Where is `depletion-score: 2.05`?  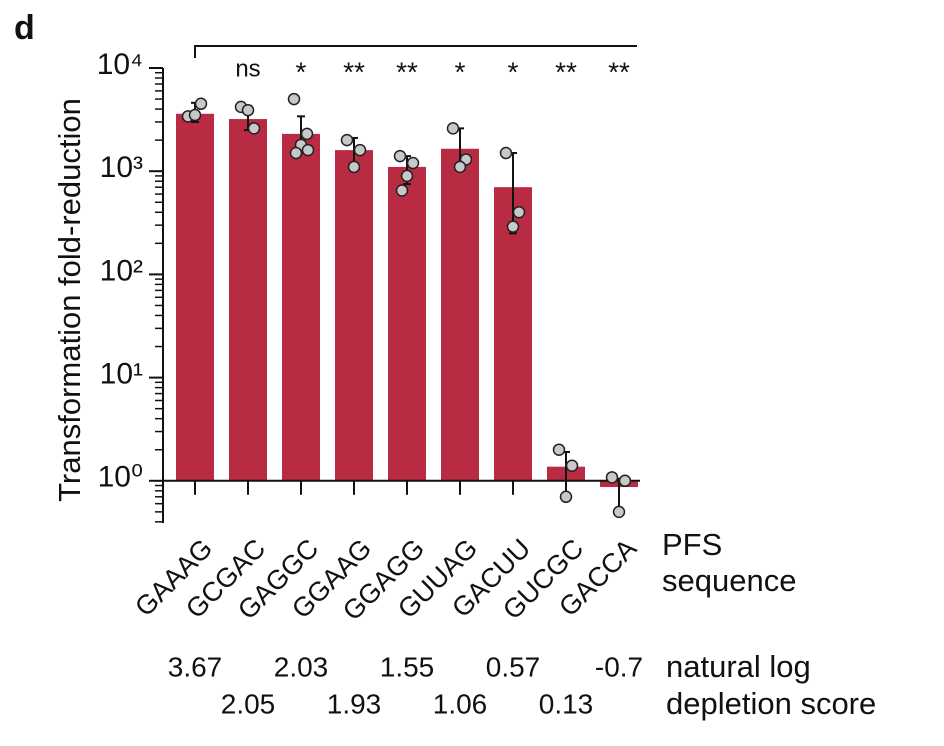 depletion-score: 2.05 is located at coordinates (248, 703).